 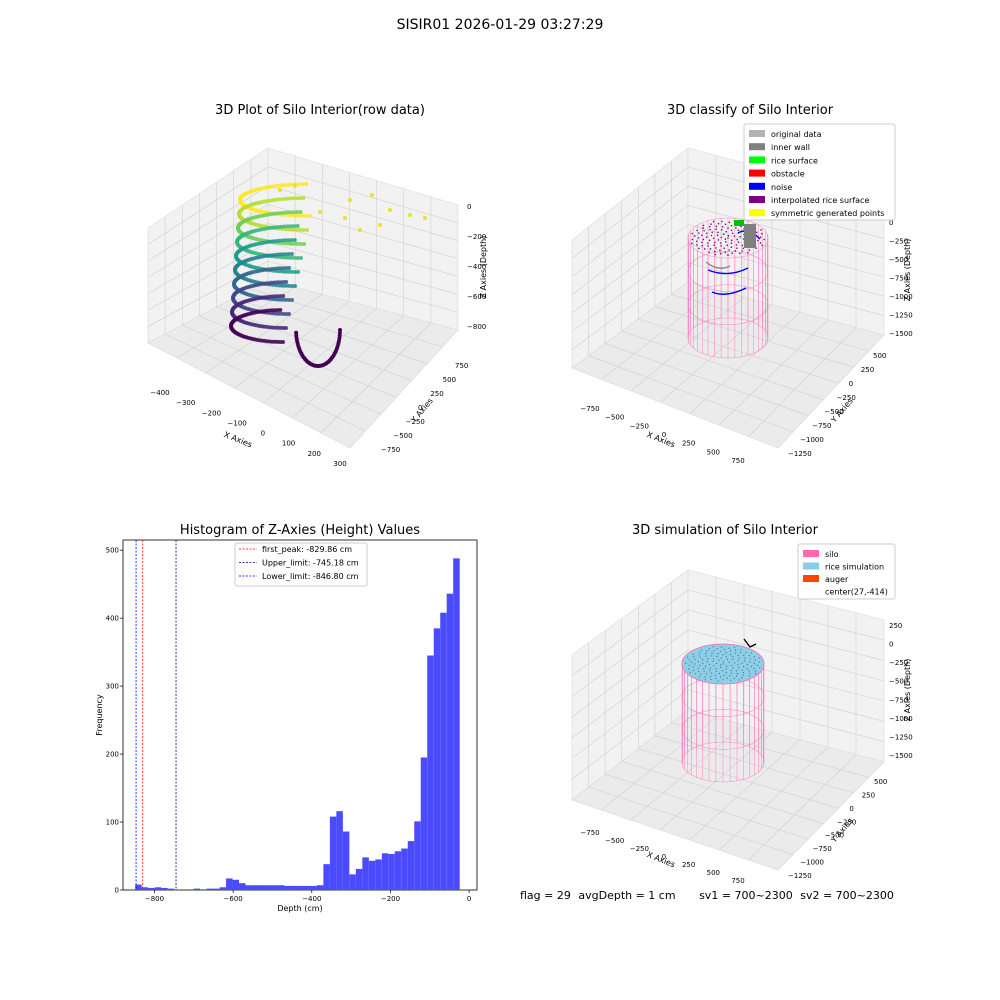 What do you see at coordinates (847, 895) in the screenshot?
I see `sv2-text: sv2 = 700~2300` at bounding box center [847, 895].